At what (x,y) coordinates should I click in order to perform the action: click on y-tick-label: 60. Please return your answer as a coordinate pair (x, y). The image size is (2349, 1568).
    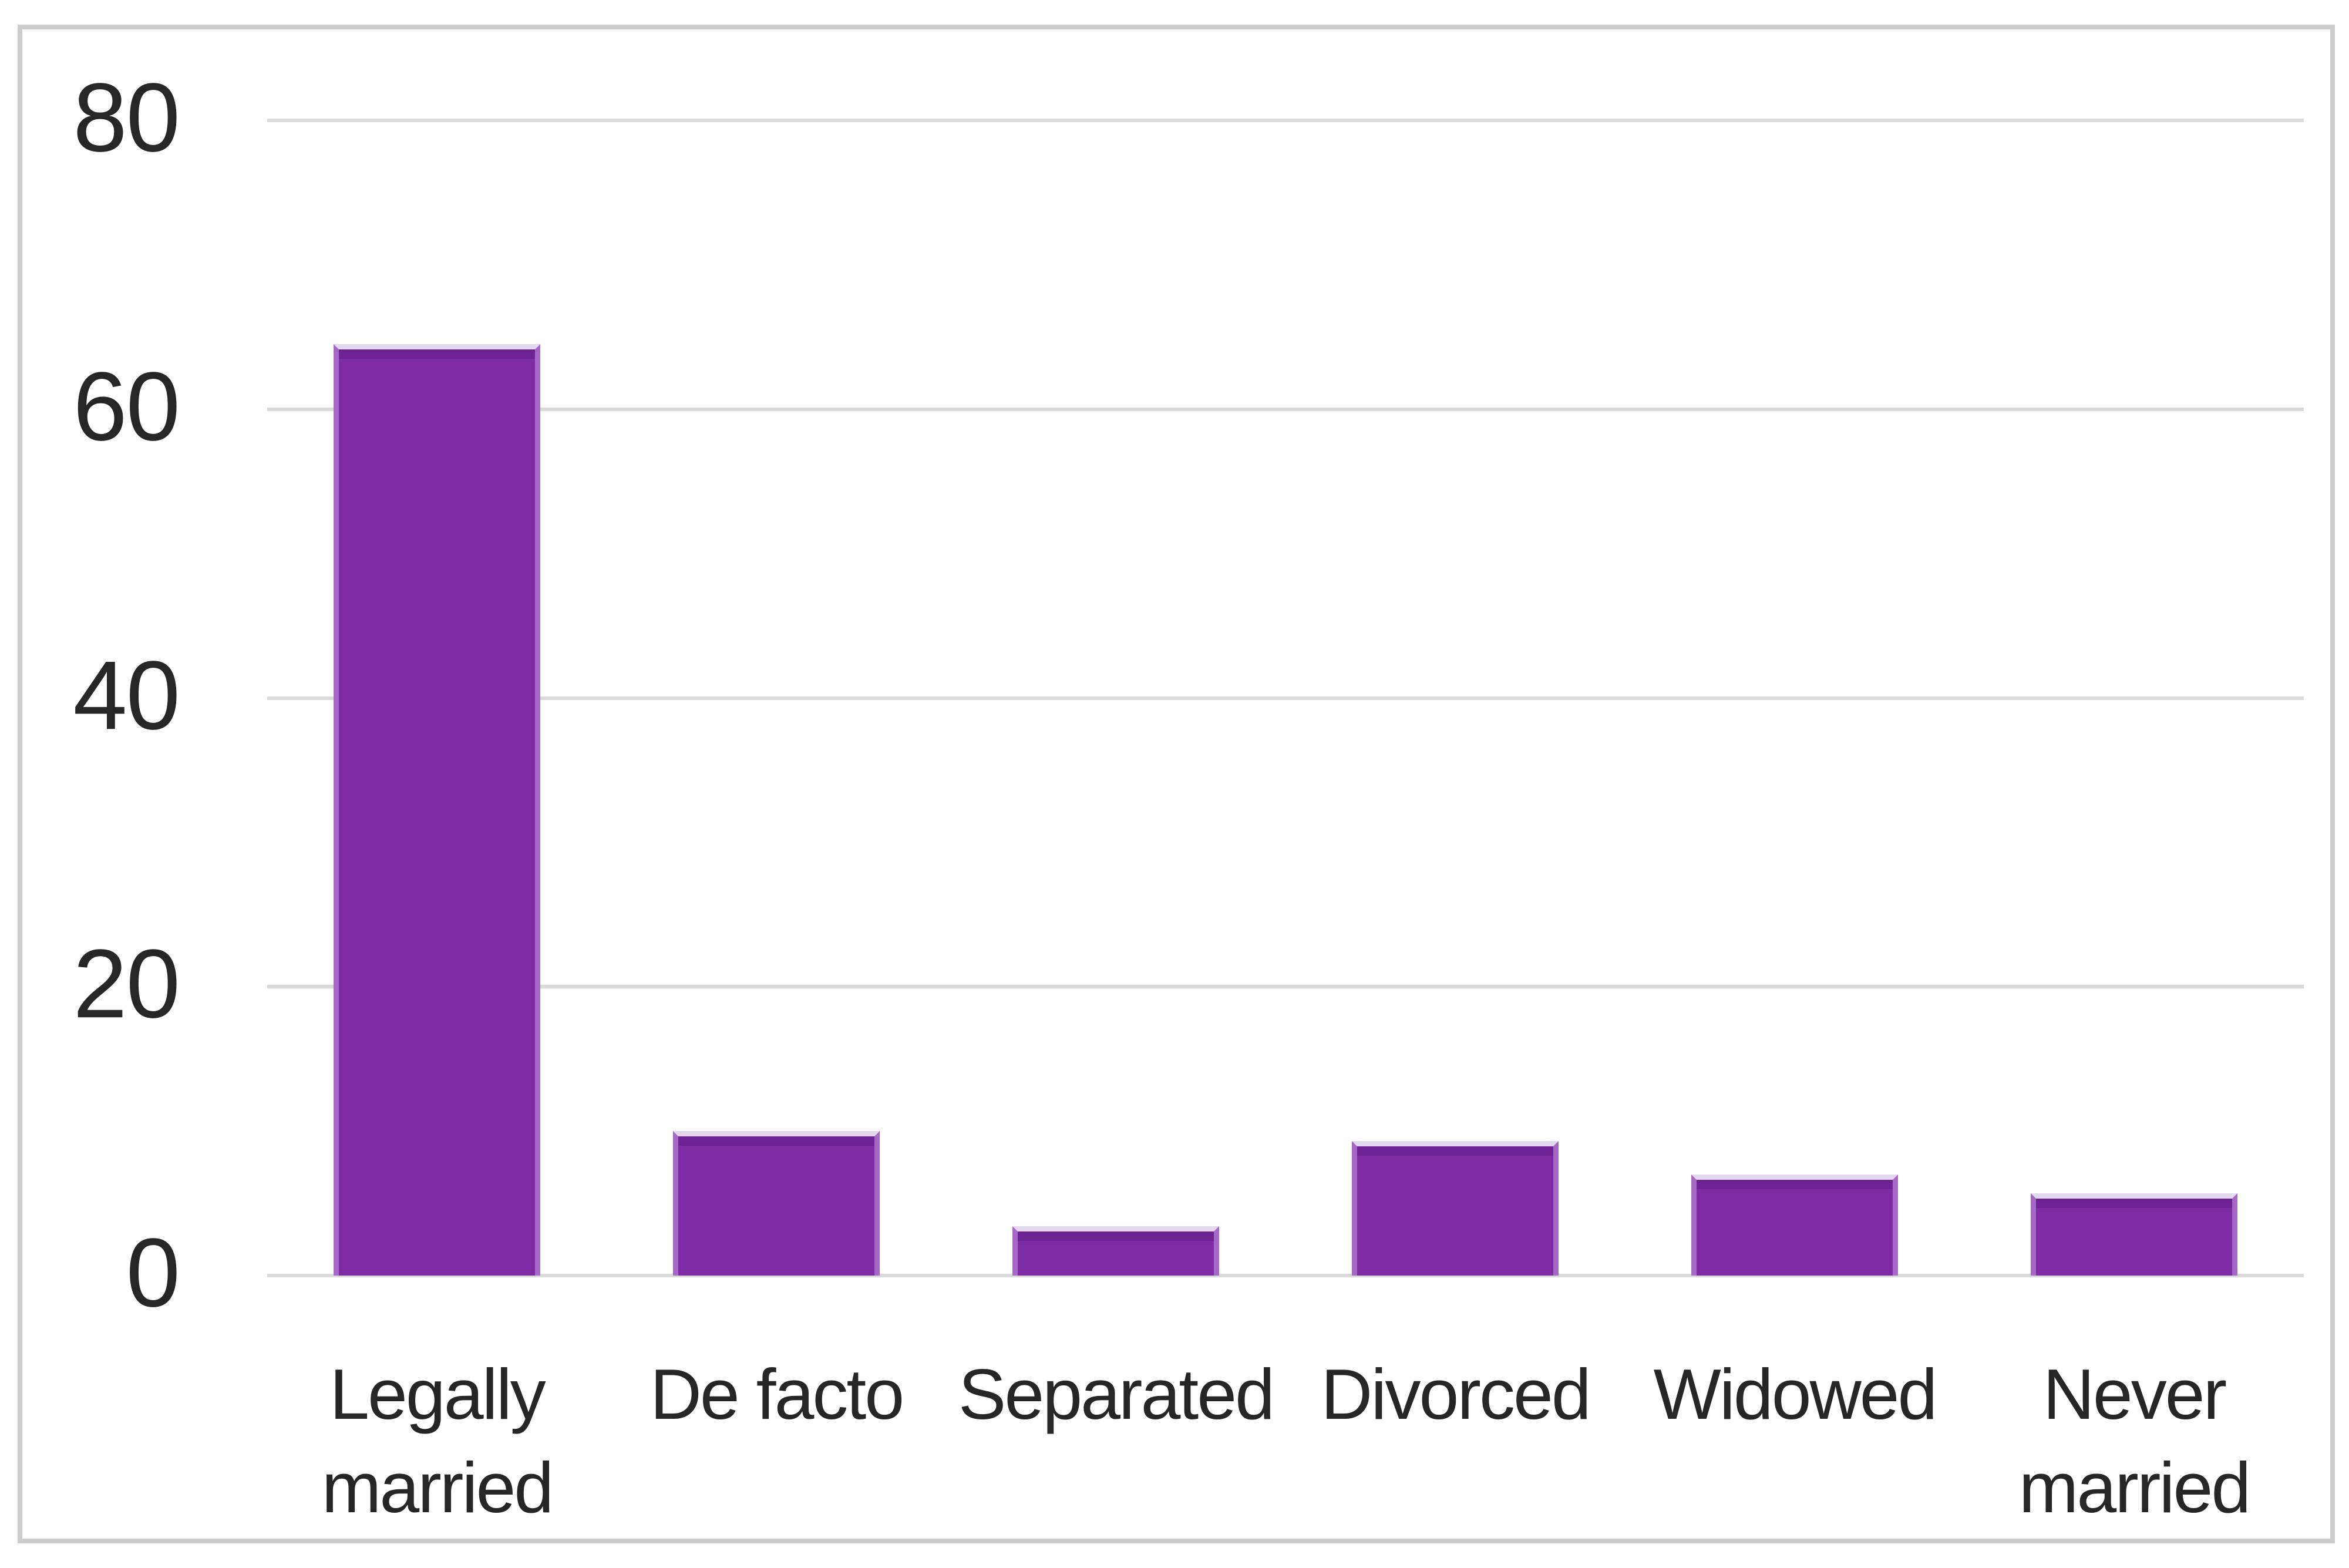
    Looking at the image, I should click on (127, 407).